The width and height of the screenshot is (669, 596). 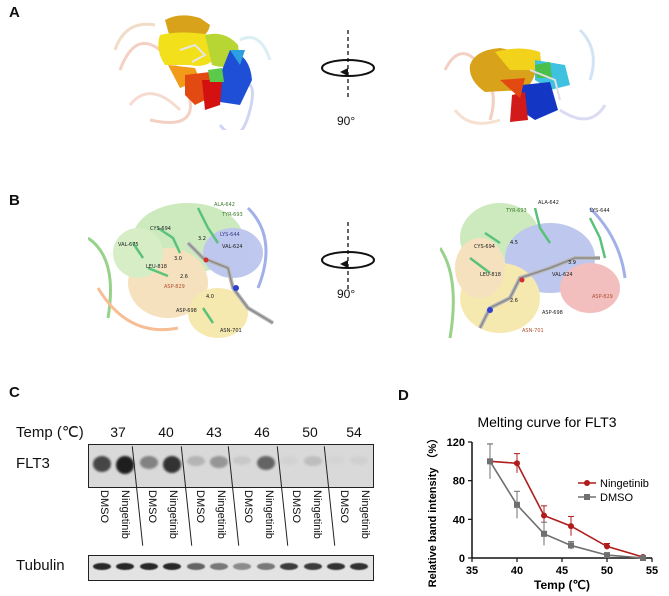 What do you see at coordinates (174, 287) in the screenshot?
I see `residue-label: ASP-829` at bounding box center [174, 287].